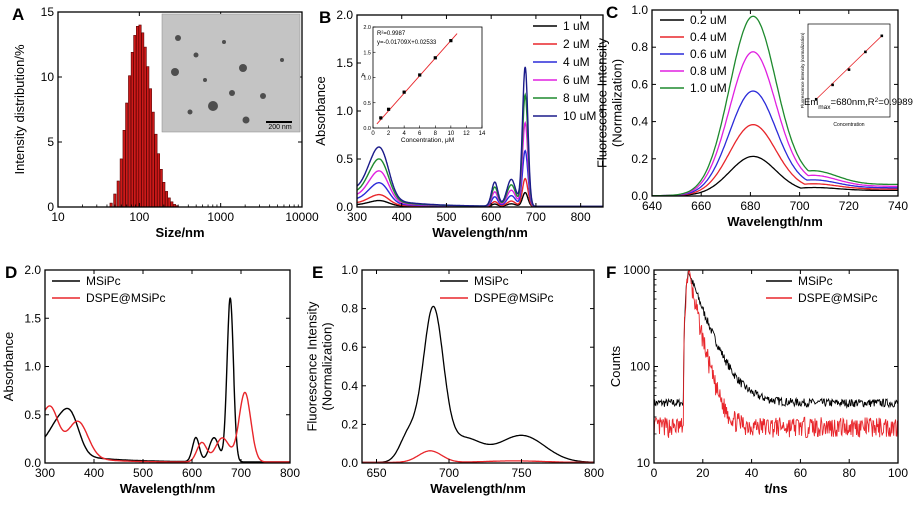 This screenshot has height=507, width=913. Describe the element at coordinates (367, 53) in the screenshot. I see `inset-y-tick-label: 1.5` at that location.